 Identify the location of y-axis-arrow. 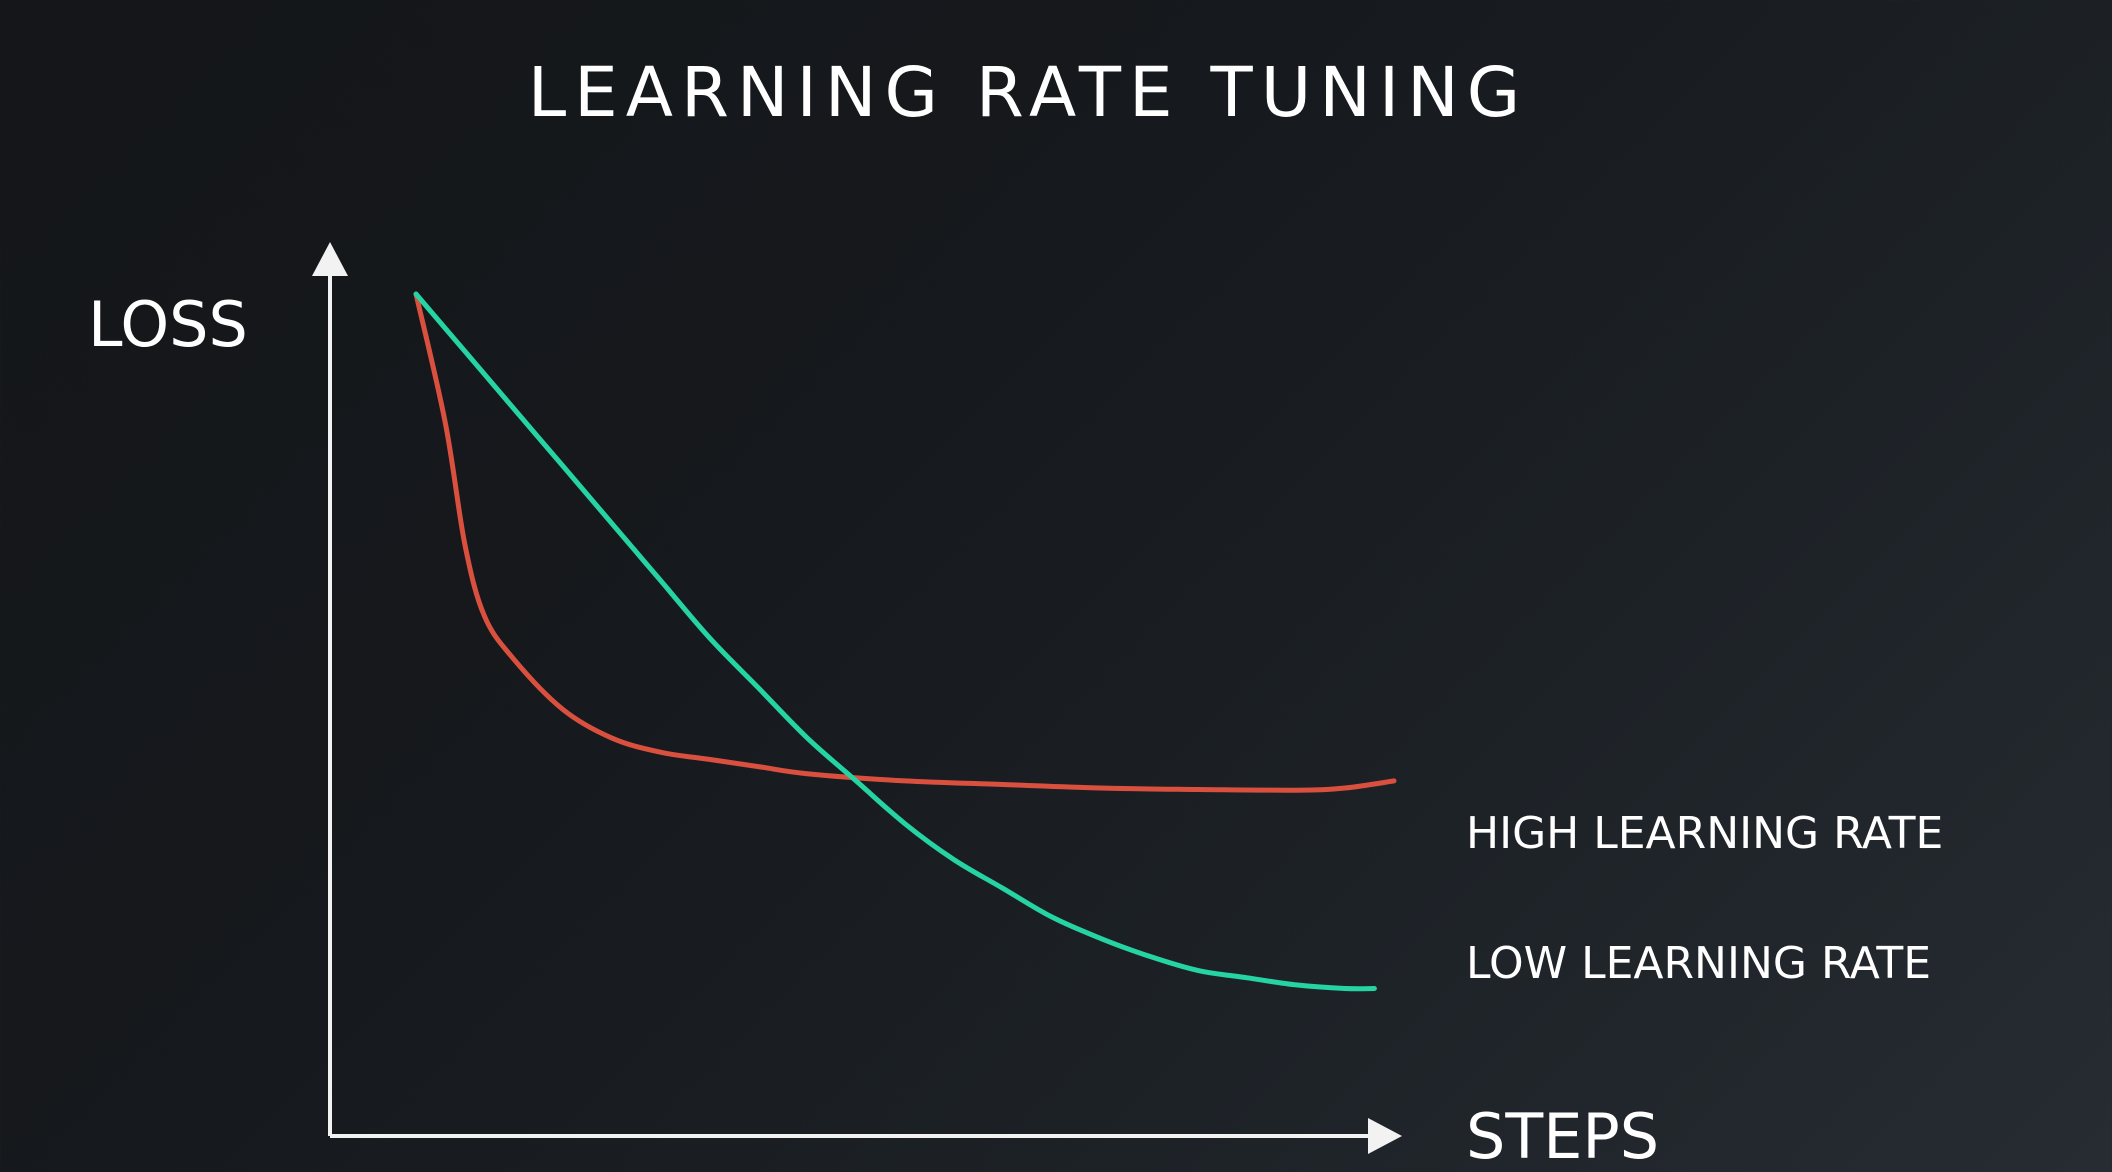
(330, 259).